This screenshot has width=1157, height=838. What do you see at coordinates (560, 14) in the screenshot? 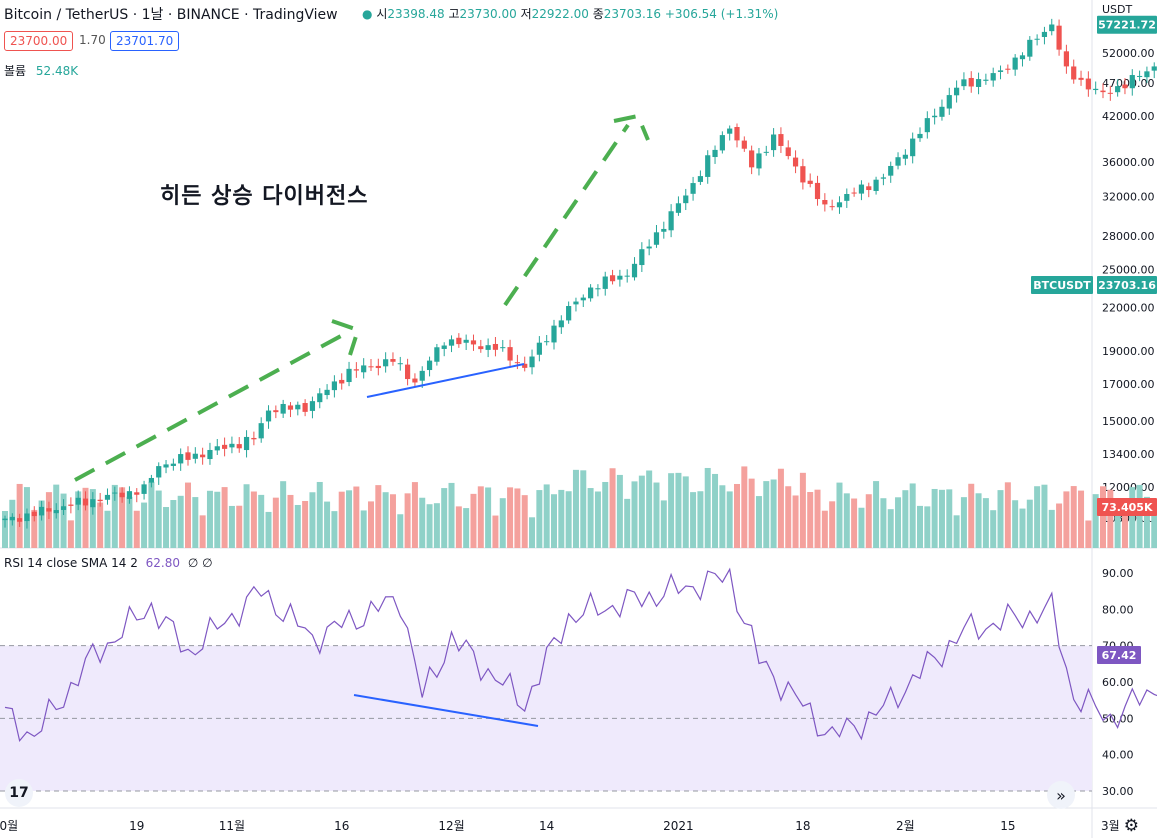
I see `low-value: 22922.00` at bounding box center [560, 14].